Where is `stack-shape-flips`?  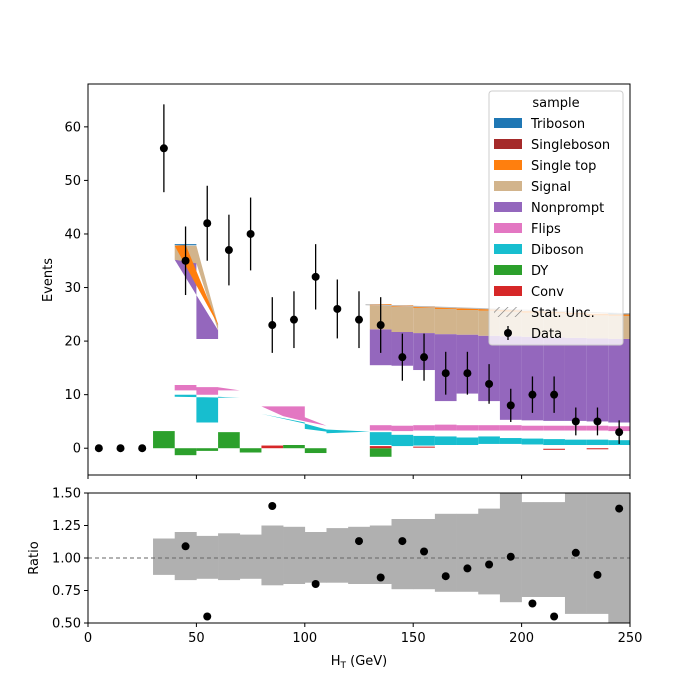
stack-shape-flips is located at coordinates (294, 416).